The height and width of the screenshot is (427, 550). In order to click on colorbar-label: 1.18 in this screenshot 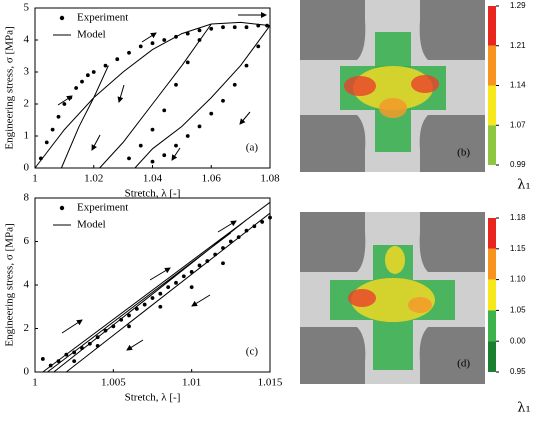, I will do `click(518, 217)`.